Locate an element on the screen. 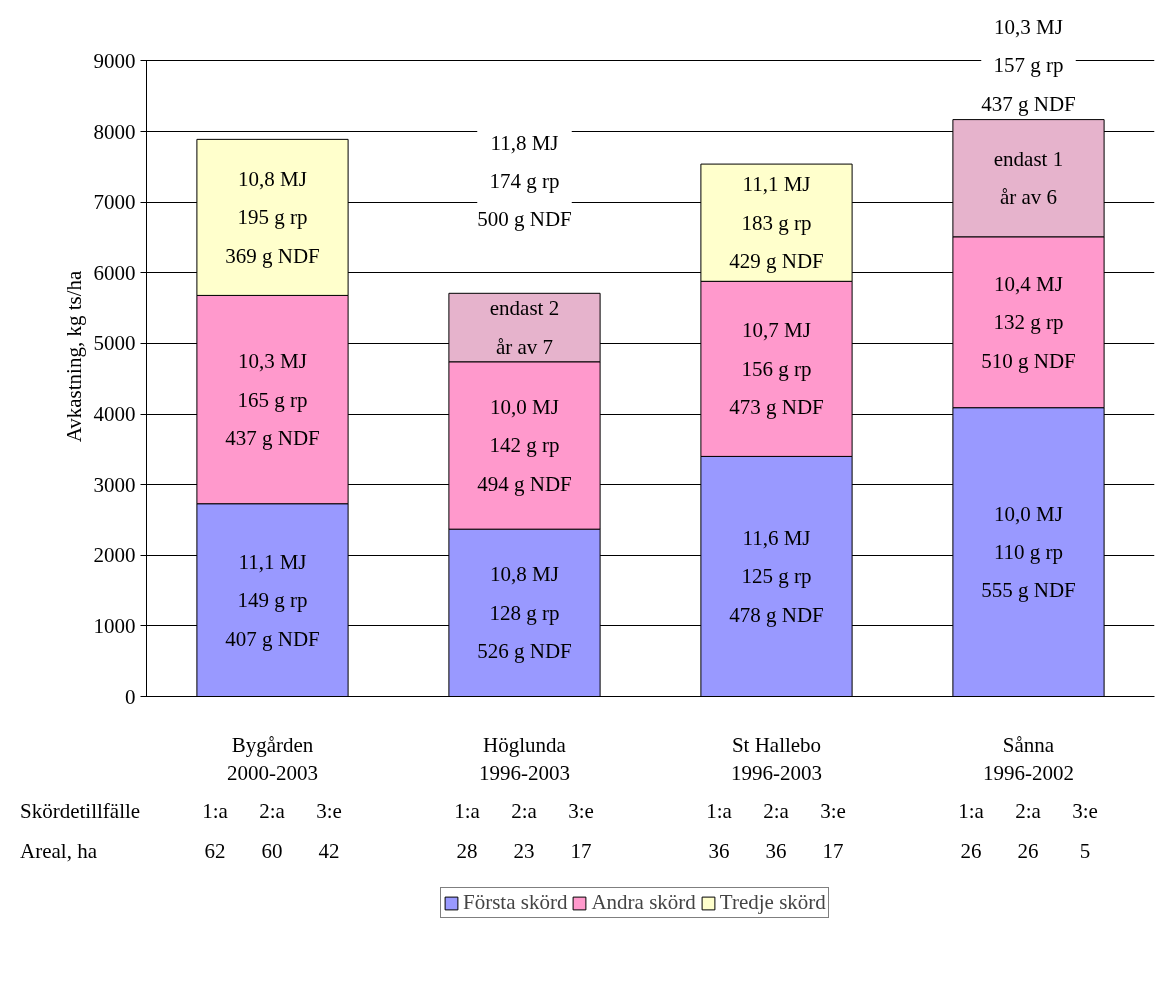 The height and width of the screenshot is (989, 1166). annotation: 11,8 MJ 174 g rp 500 g NDF is located at coordinates (524, 181).